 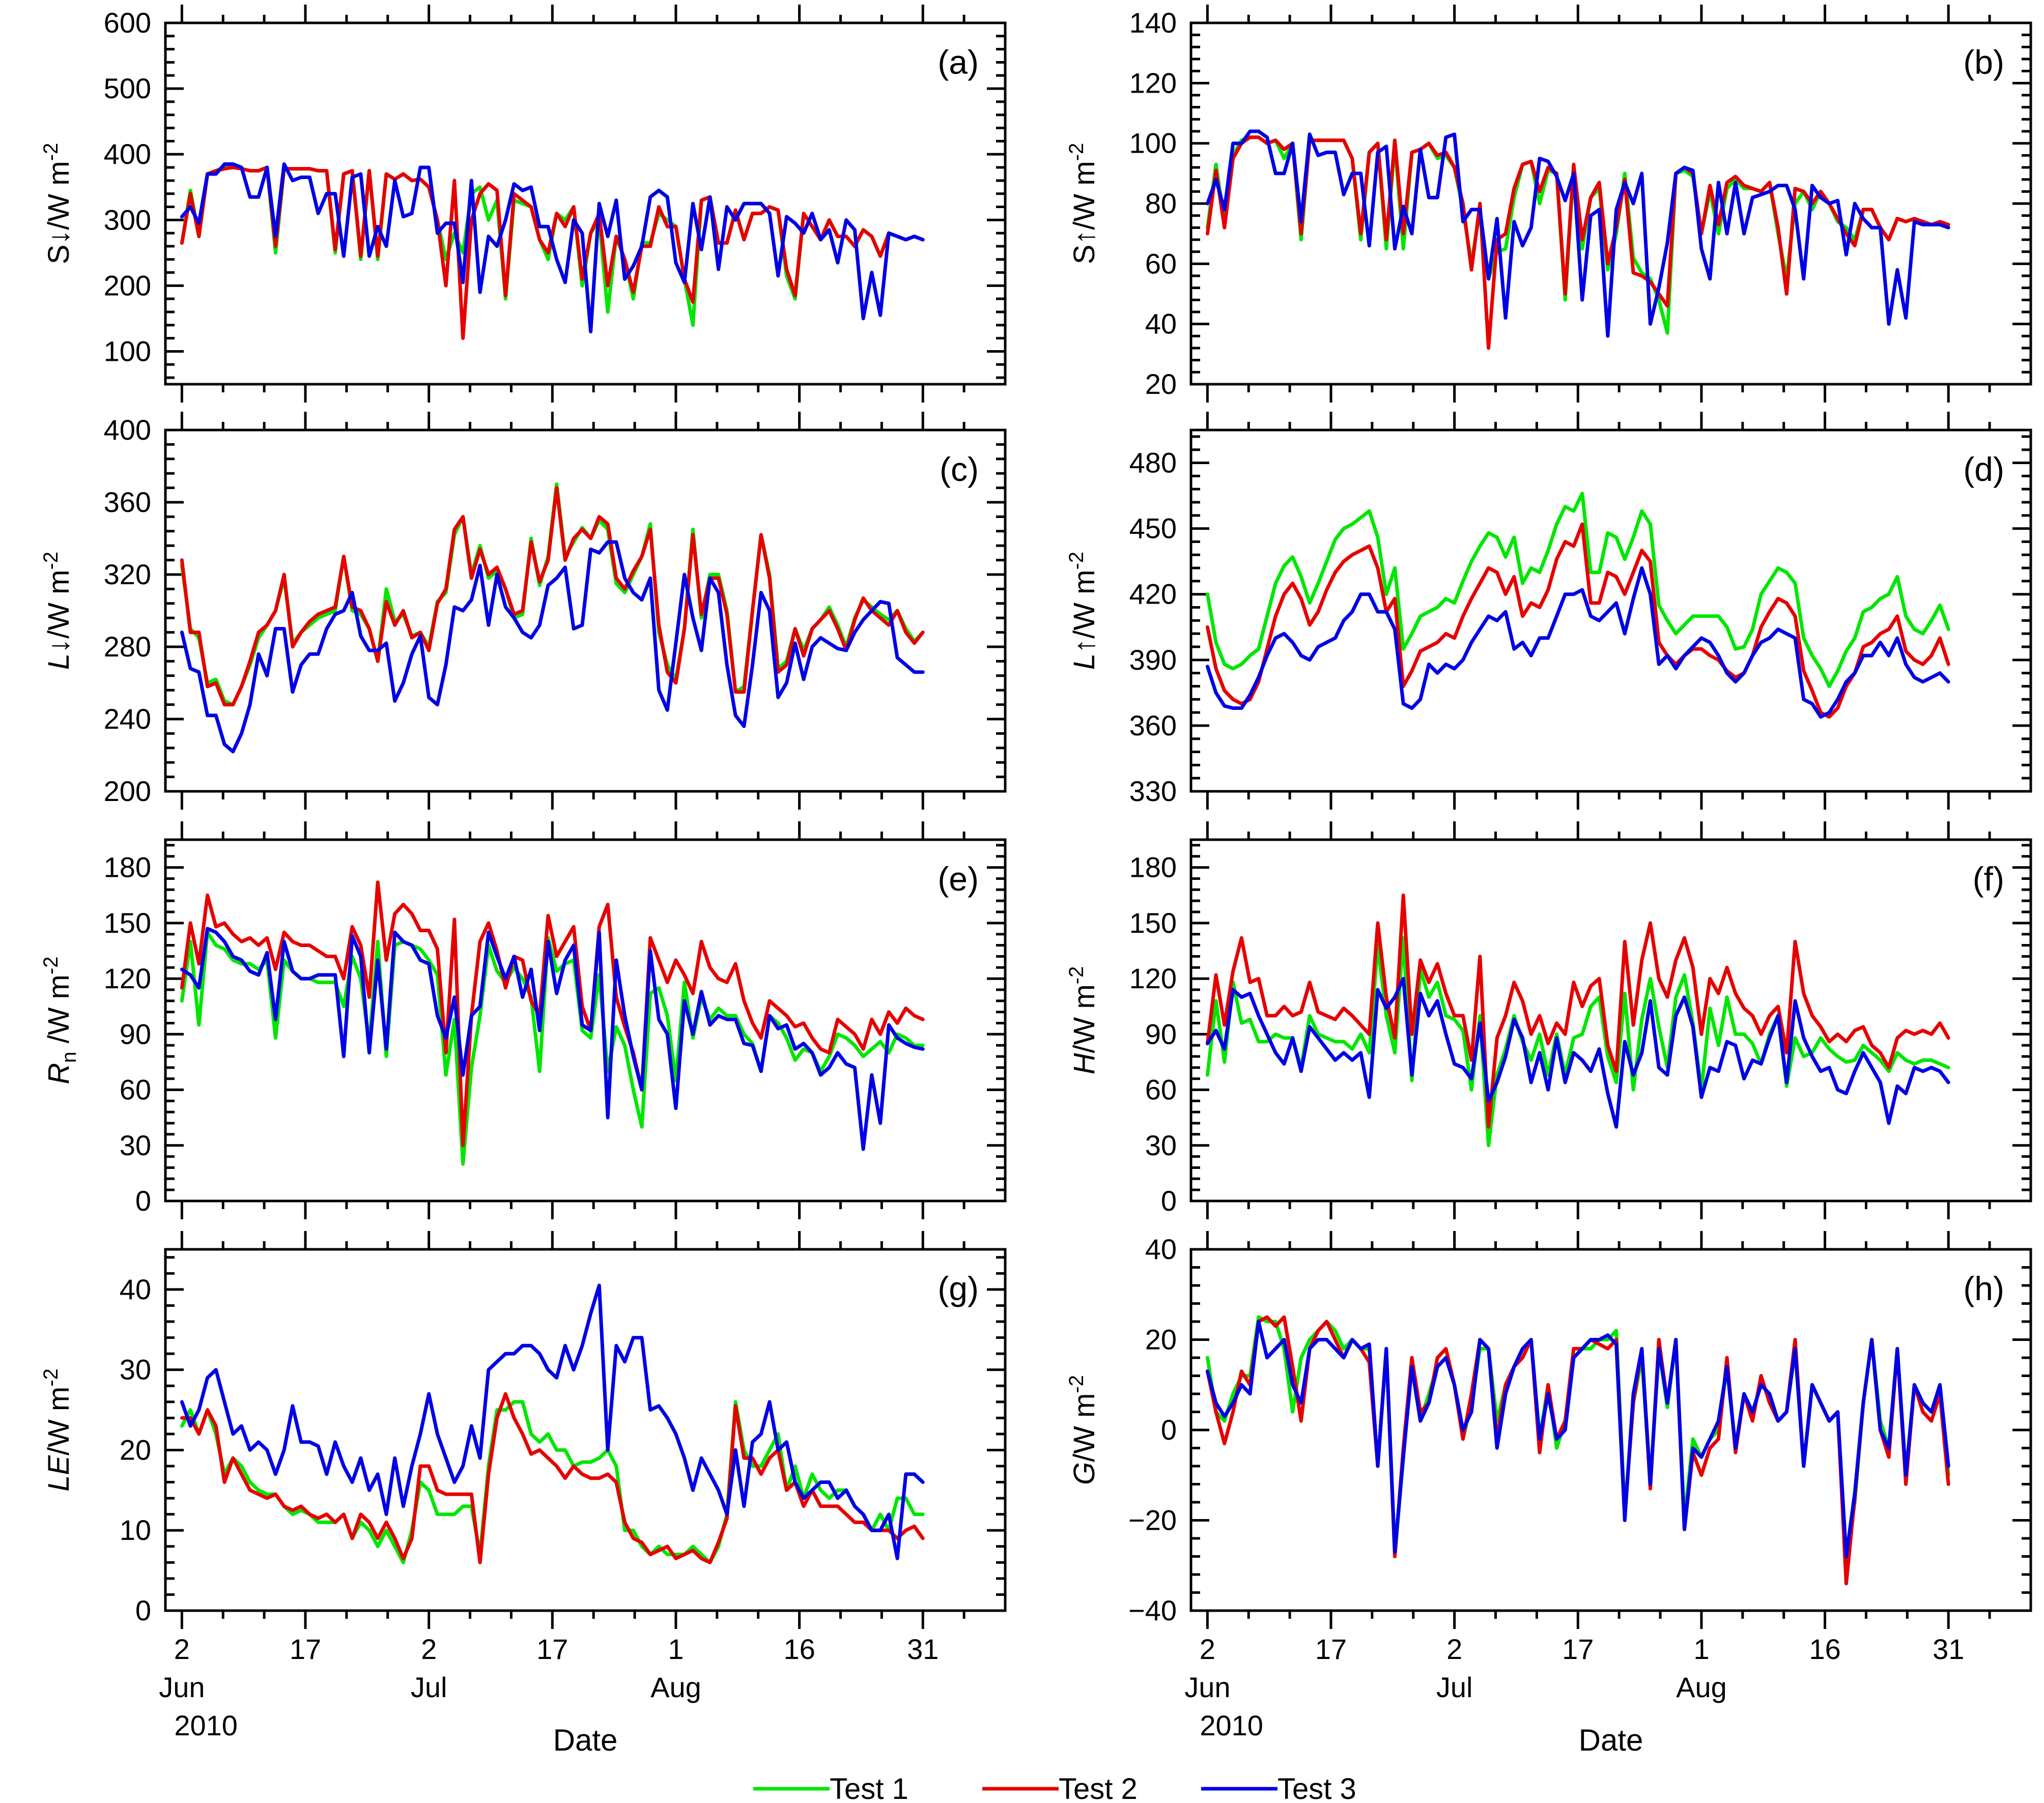 I want to click on y-axis-title: LE/W m-2, so click(x=57, y=1430).